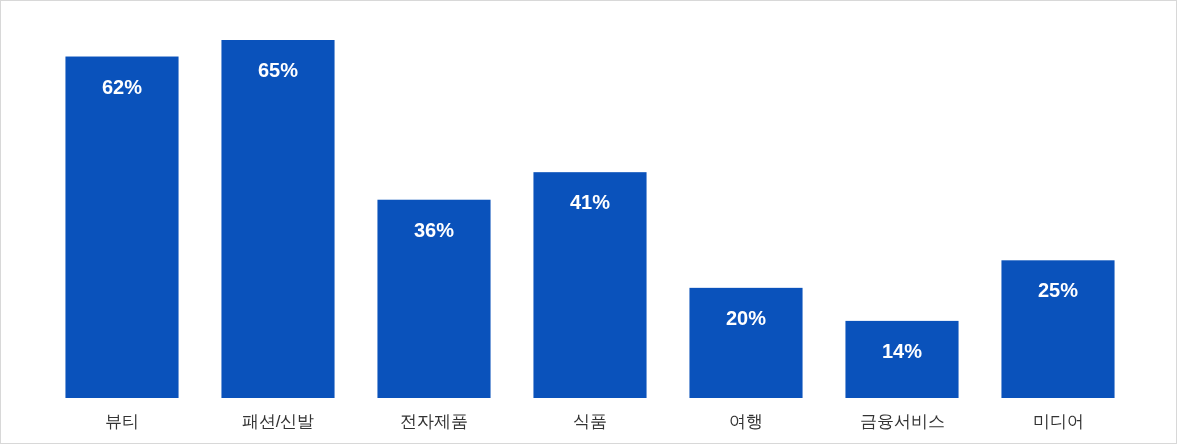 The image size is (1177, 444). What do you see at coordinates (746, 317) in the screenshot?
I see `data-label: 20%` at bounding box center [746, 317].